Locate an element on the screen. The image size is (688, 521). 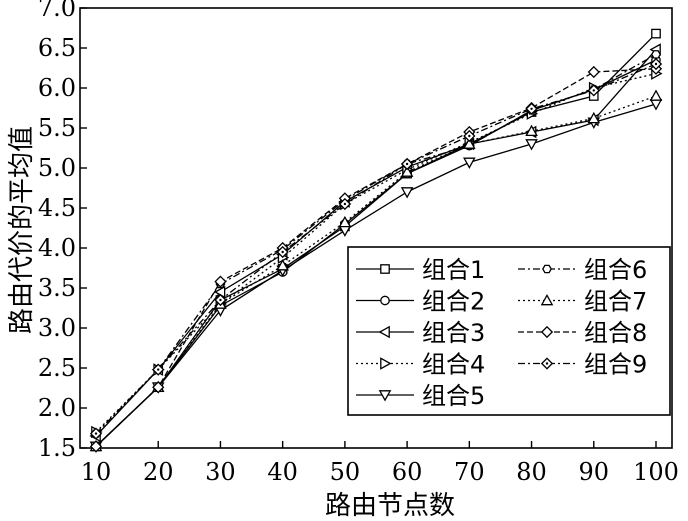
legend-item: 组合4 is located at coordinates (420, 365).